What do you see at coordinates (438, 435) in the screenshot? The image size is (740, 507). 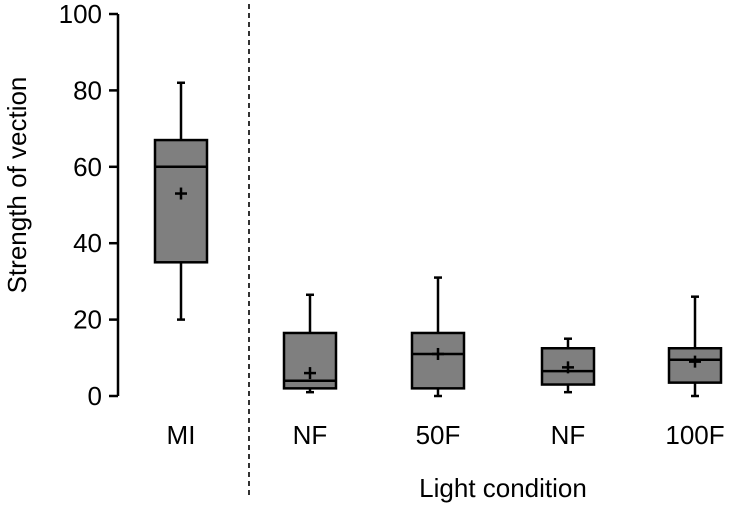 I see `x-category-label: 50F` at bounding box center [438, 435].